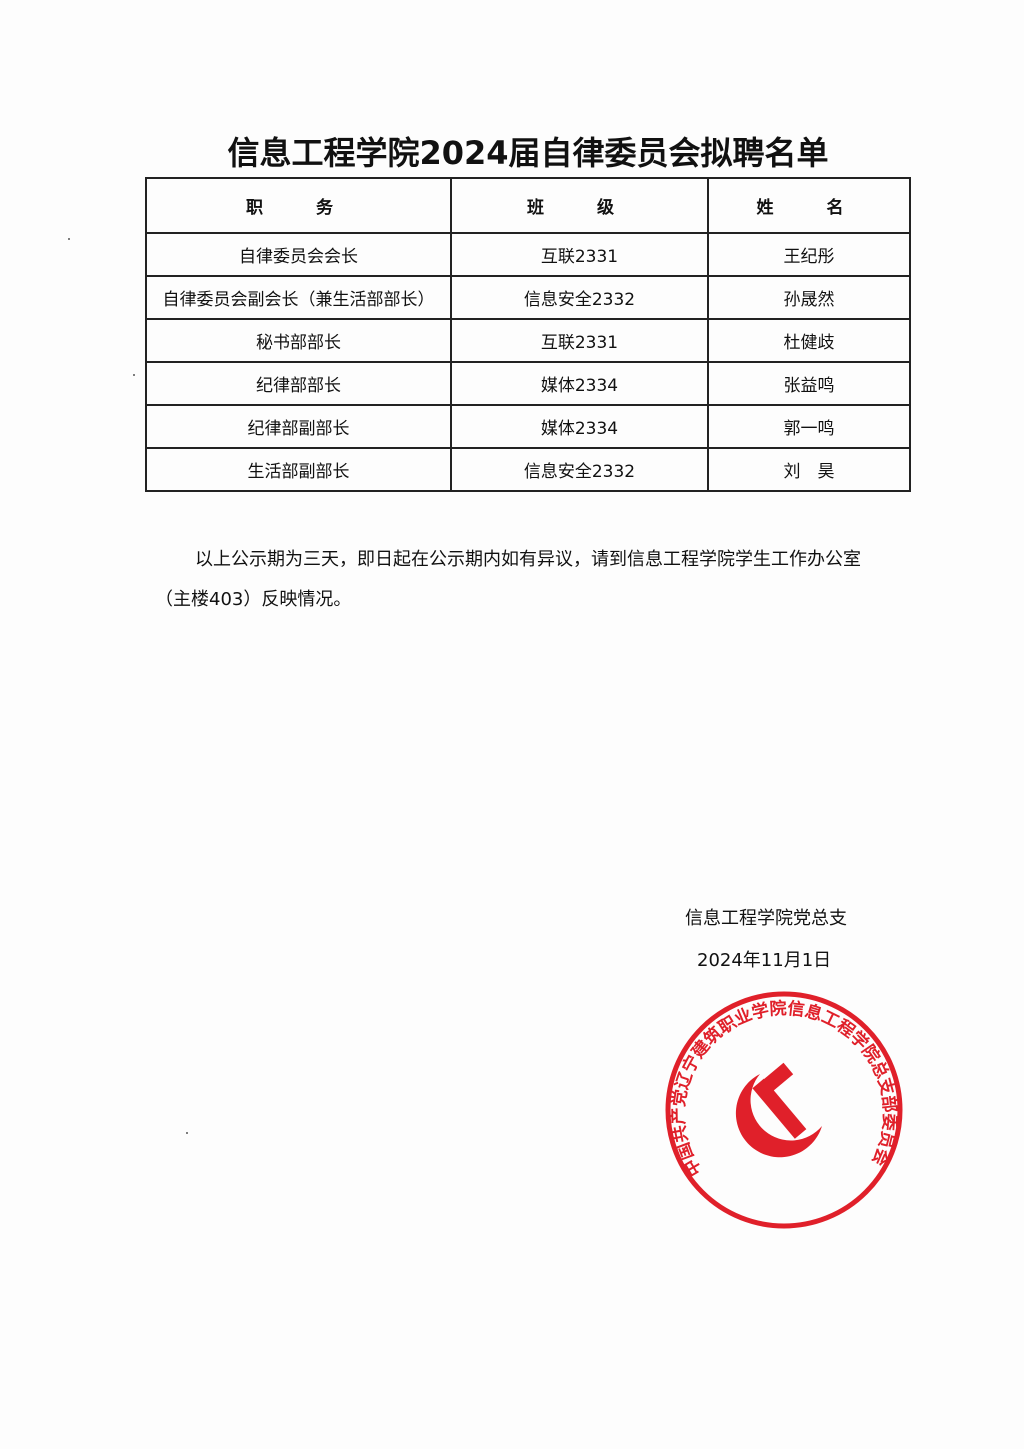 The width and height of the screenshot is (1024, 1449). What do you see at coordinates (579, 205) in the screenshot?
I see `header-class: 班 级` at bounding box center [579, 205].